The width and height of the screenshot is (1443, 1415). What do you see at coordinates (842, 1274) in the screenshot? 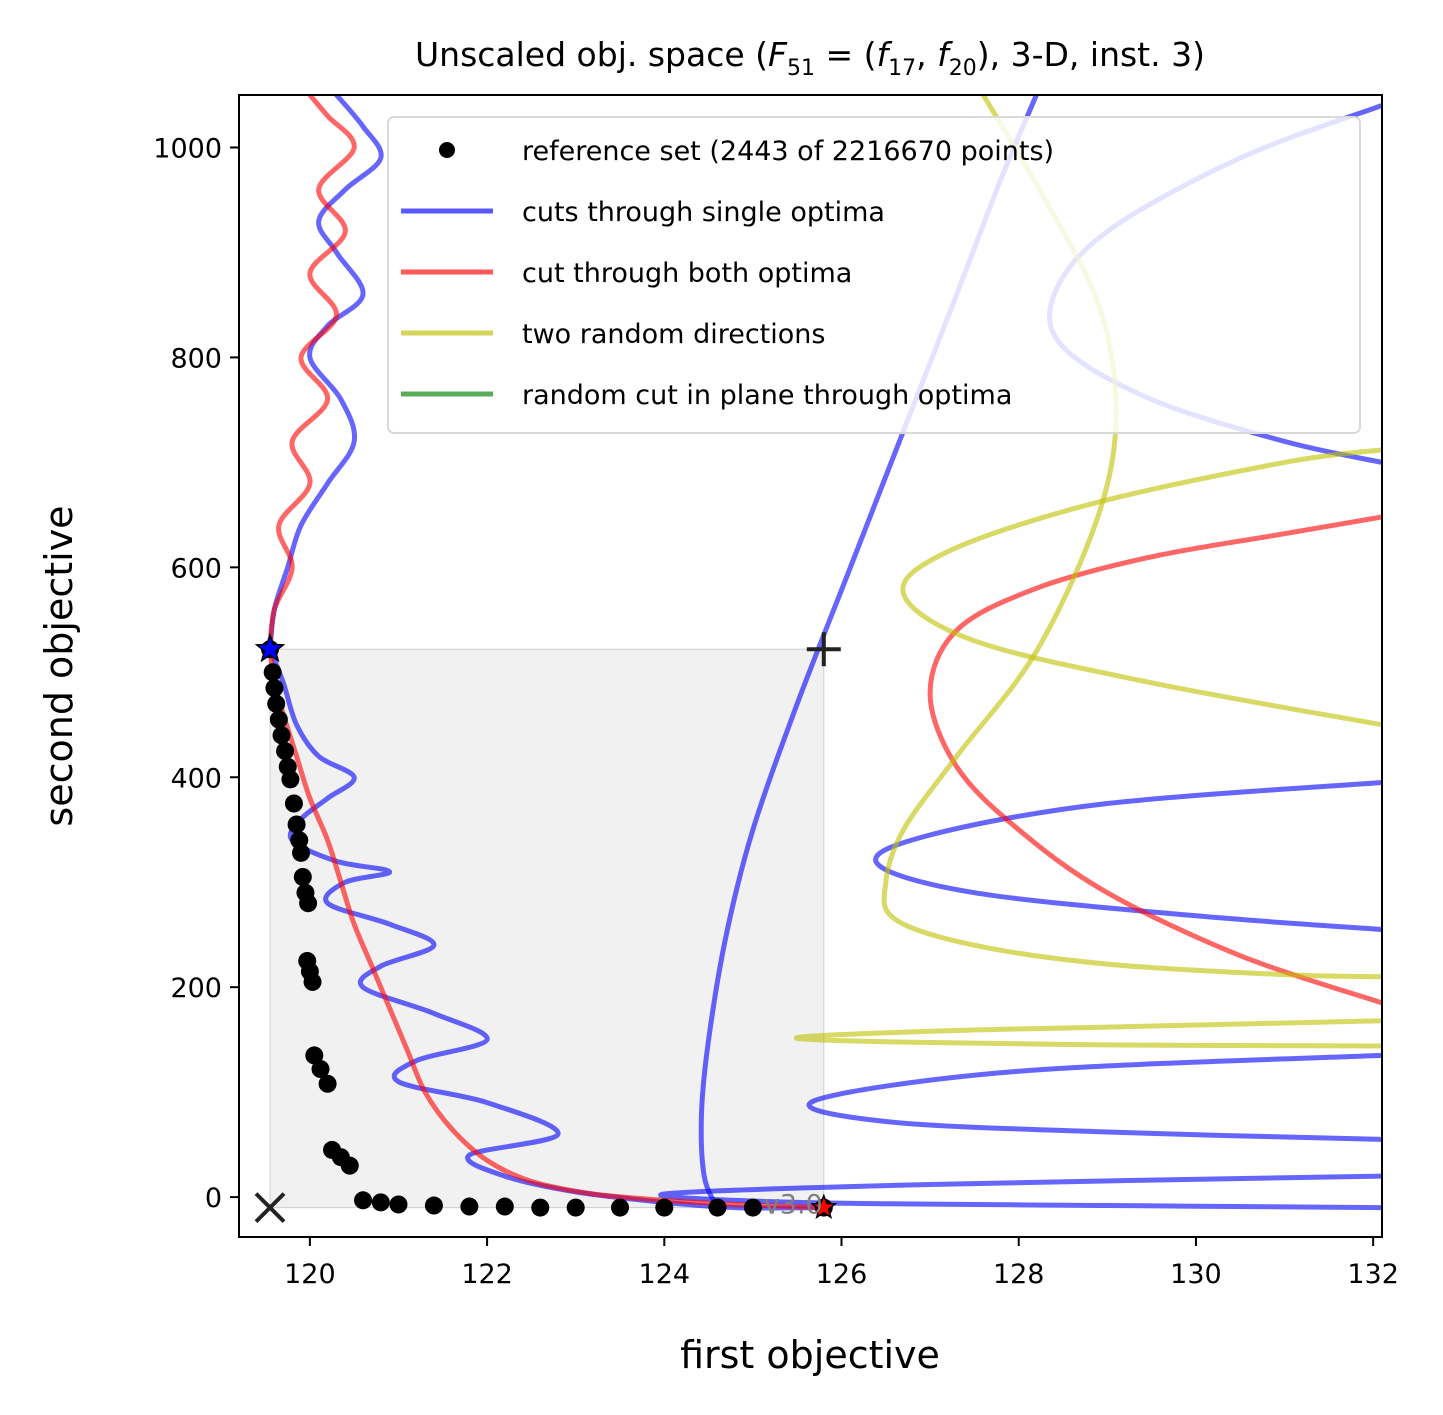
I see `x-tick-label-3: 126` at bounding box center [842, 1274].